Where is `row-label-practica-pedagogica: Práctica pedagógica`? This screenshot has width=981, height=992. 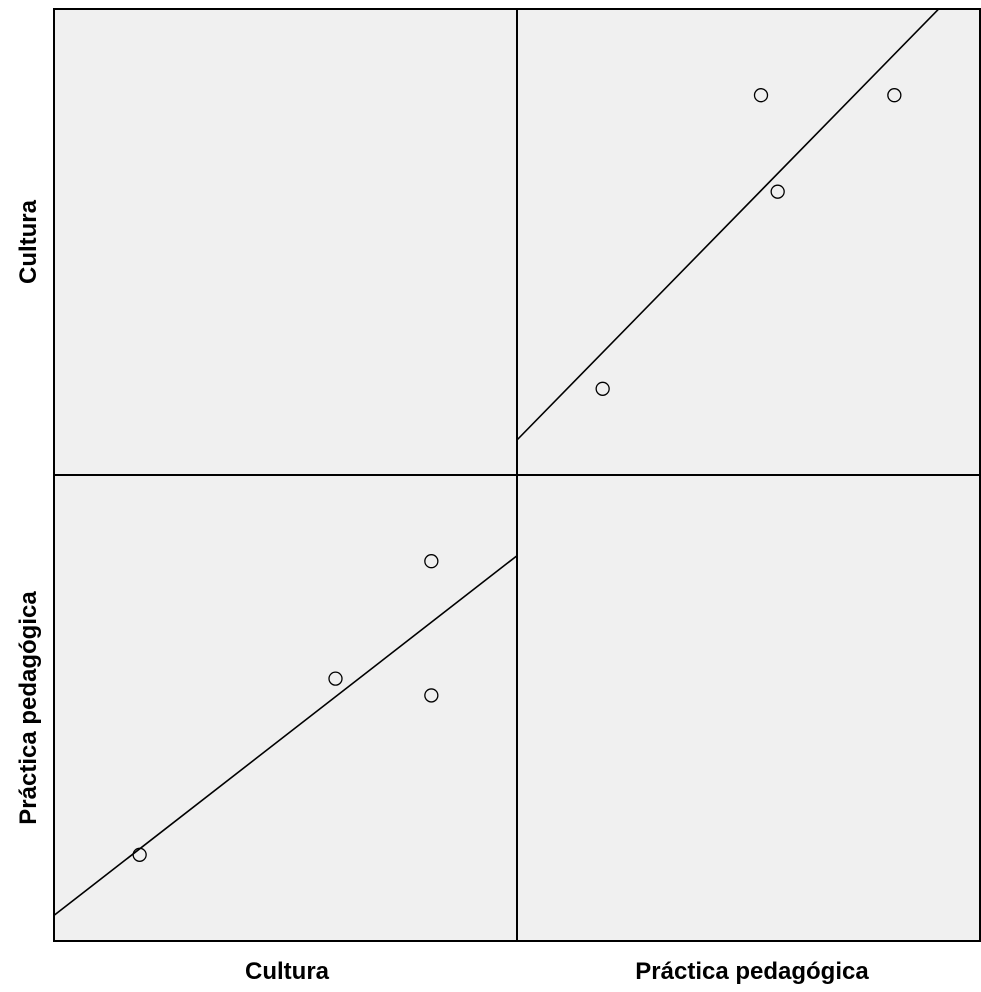
row-label-practica-pedagogica: Práctica pedagógica is located at coordinates (28, 708).